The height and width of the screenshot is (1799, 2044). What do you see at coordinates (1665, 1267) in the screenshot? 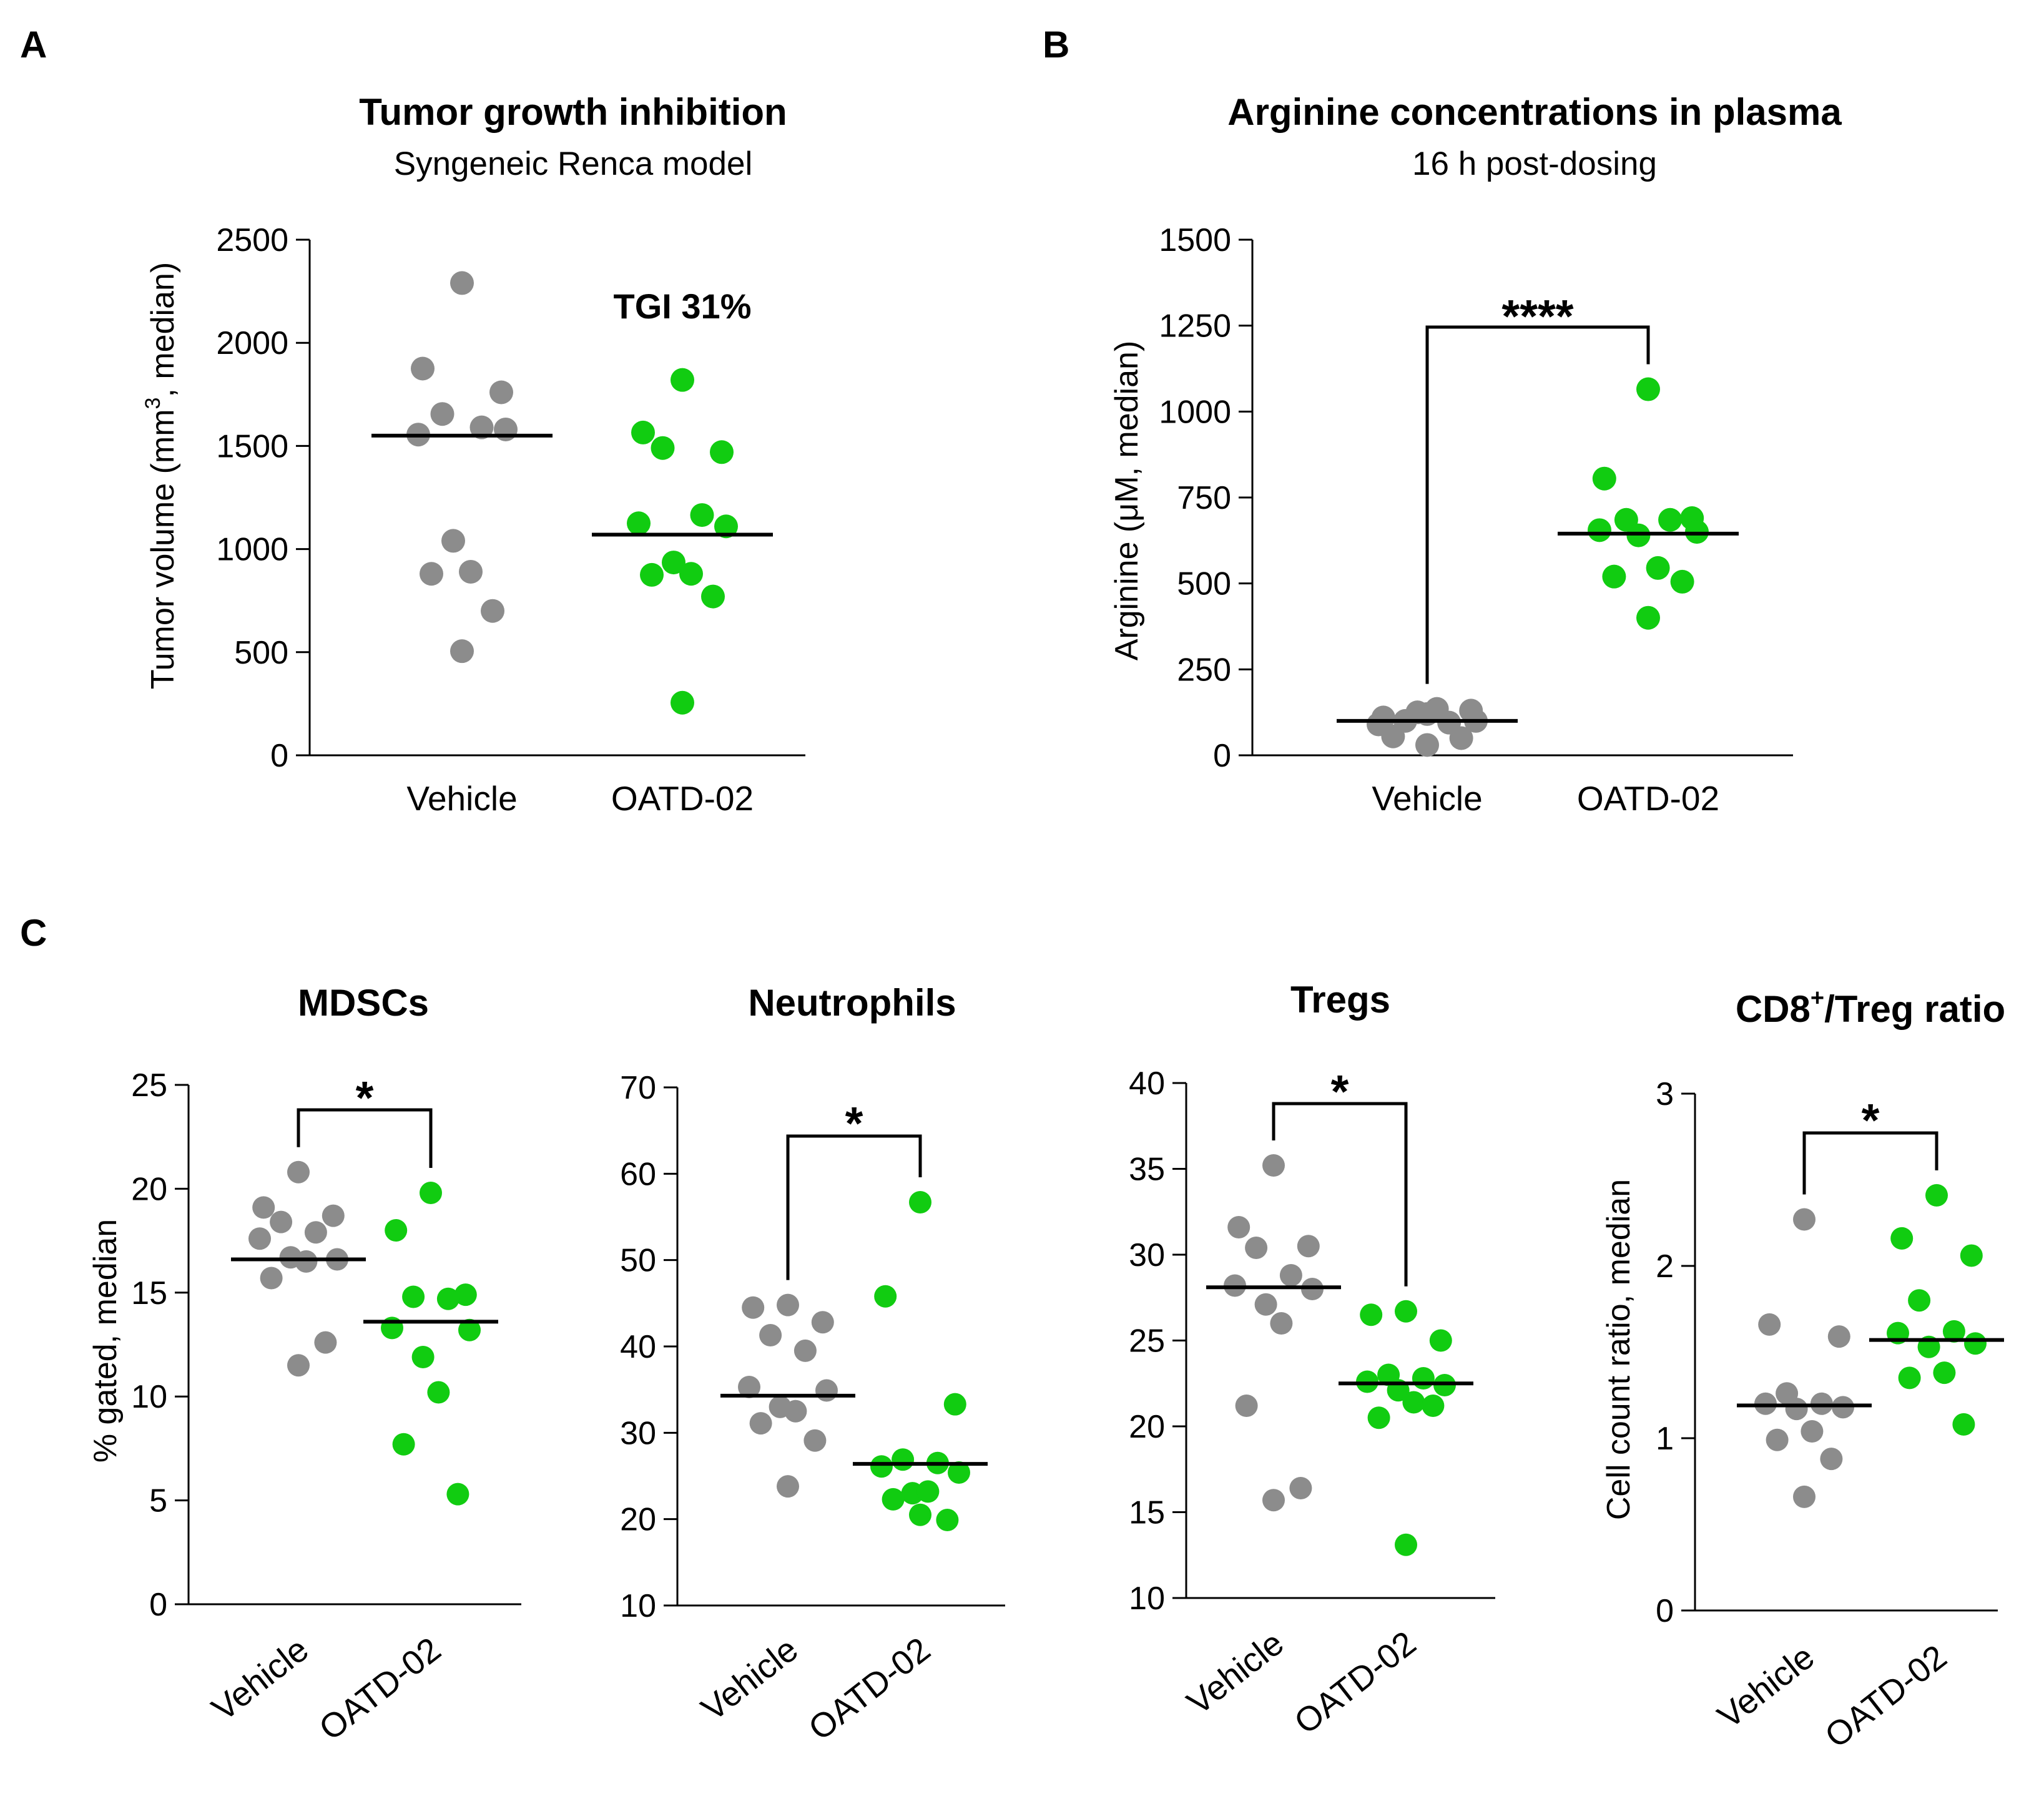
I see `y-tick-label: 2` at bounding box center [1665, 1267].